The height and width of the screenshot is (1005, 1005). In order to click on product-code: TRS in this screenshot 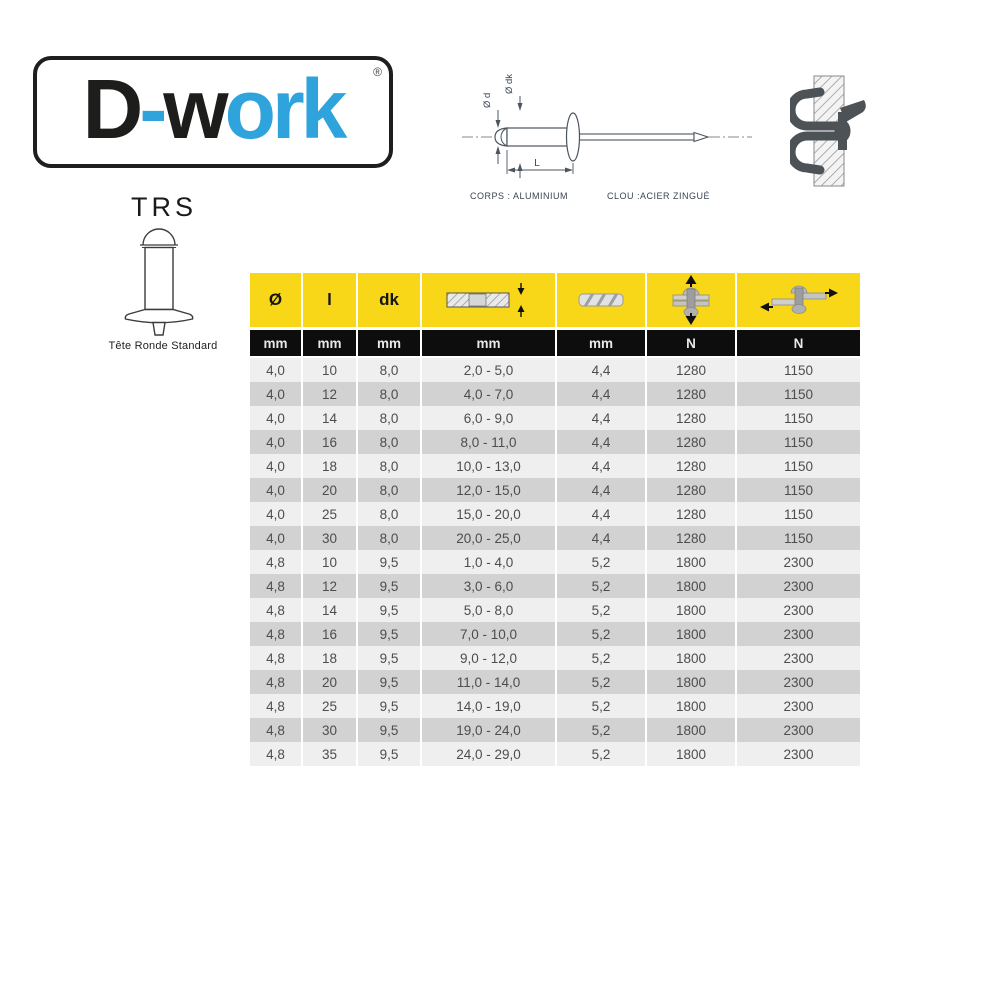, I will do `click(164, 207)`.